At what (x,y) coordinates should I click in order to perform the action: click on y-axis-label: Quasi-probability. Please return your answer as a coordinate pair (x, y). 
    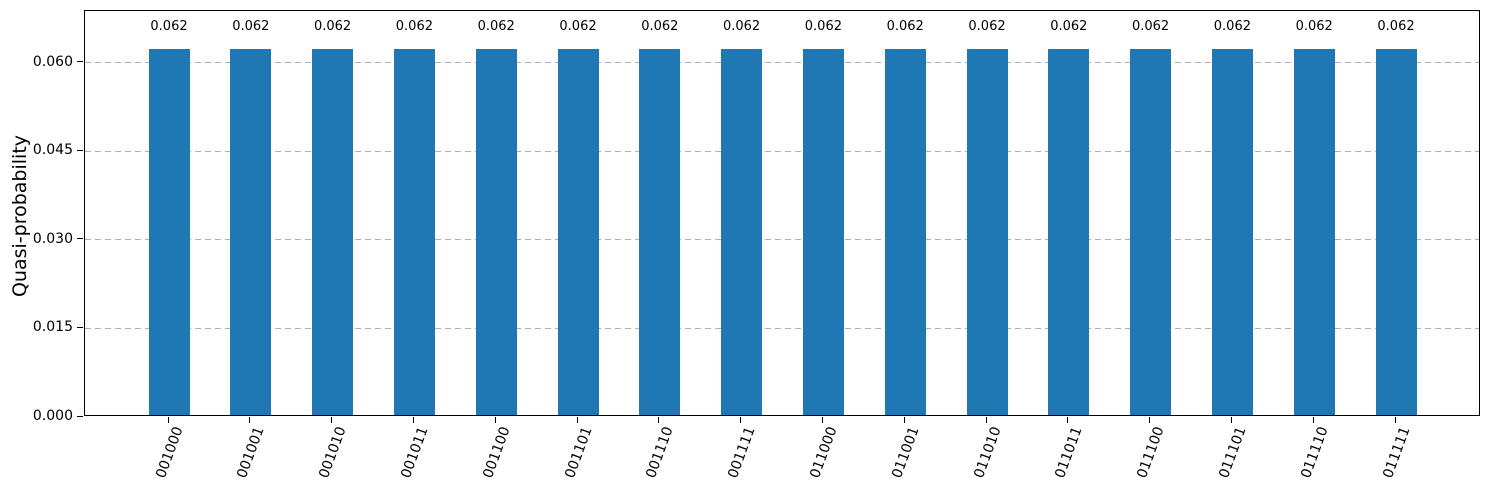
    Looking at the image, I should click on (20, 216).